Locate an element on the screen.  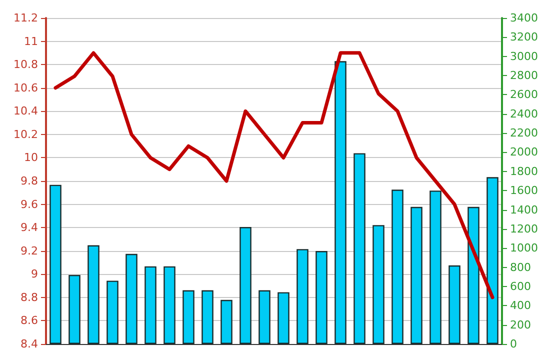
y-tick-label: 9.6 is located at coordinates (29, 204).